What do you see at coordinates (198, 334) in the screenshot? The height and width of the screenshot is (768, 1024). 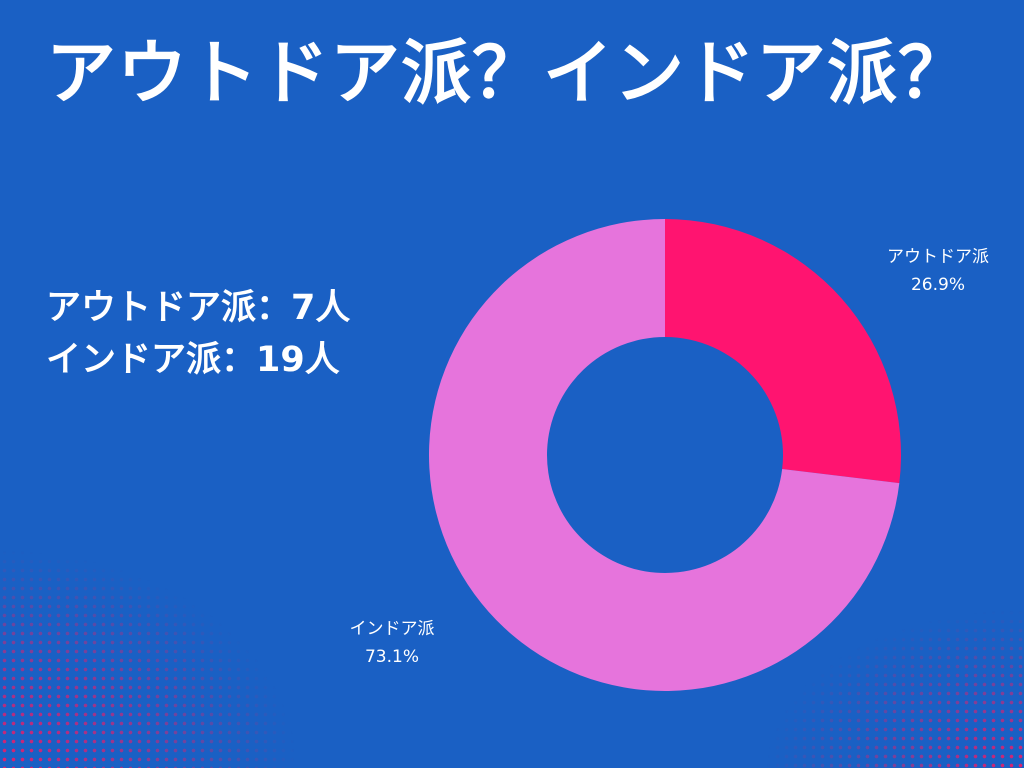 I see `respondent-counts: アウトドア派：7人 インドア派：19人` at bounding box center [198, 334].